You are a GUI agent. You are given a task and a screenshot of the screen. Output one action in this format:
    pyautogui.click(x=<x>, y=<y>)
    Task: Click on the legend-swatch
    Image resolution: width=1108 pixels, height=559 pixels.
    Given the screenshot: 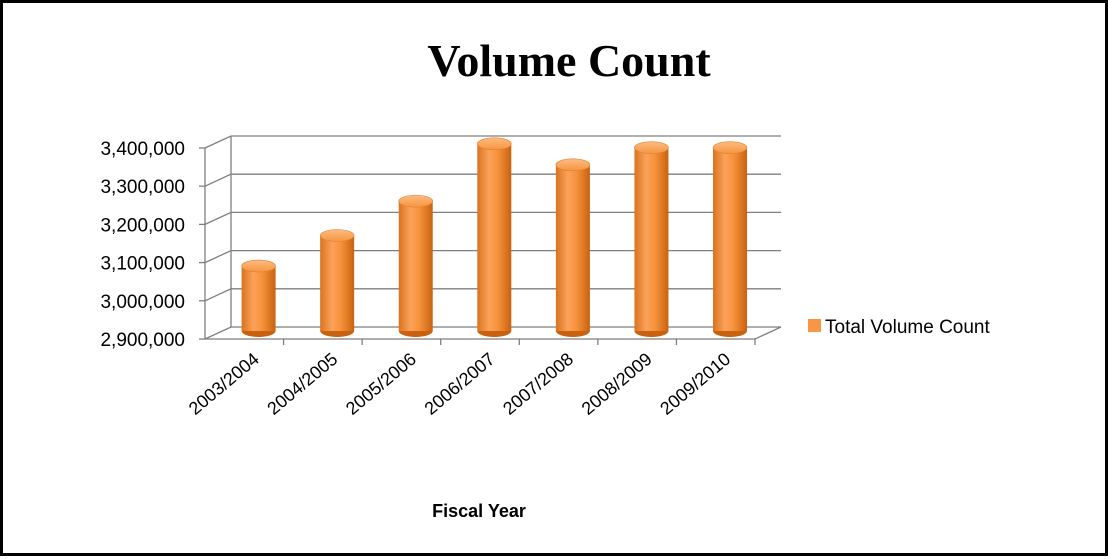 What is the action you would take?
    pyautogui.click(x=814, y=325)
    